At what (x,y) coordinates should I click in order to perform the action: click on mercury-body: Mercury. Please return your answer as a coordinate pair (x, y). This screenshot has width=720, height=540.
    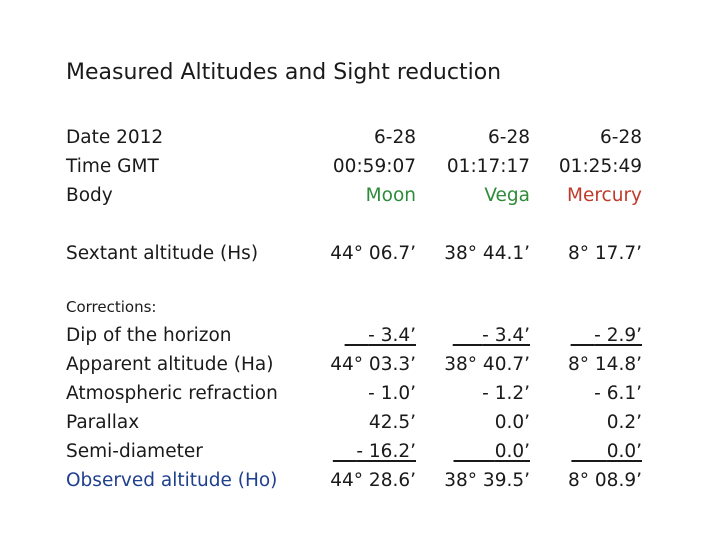
    Looking at the image, I should click on (604, 195).